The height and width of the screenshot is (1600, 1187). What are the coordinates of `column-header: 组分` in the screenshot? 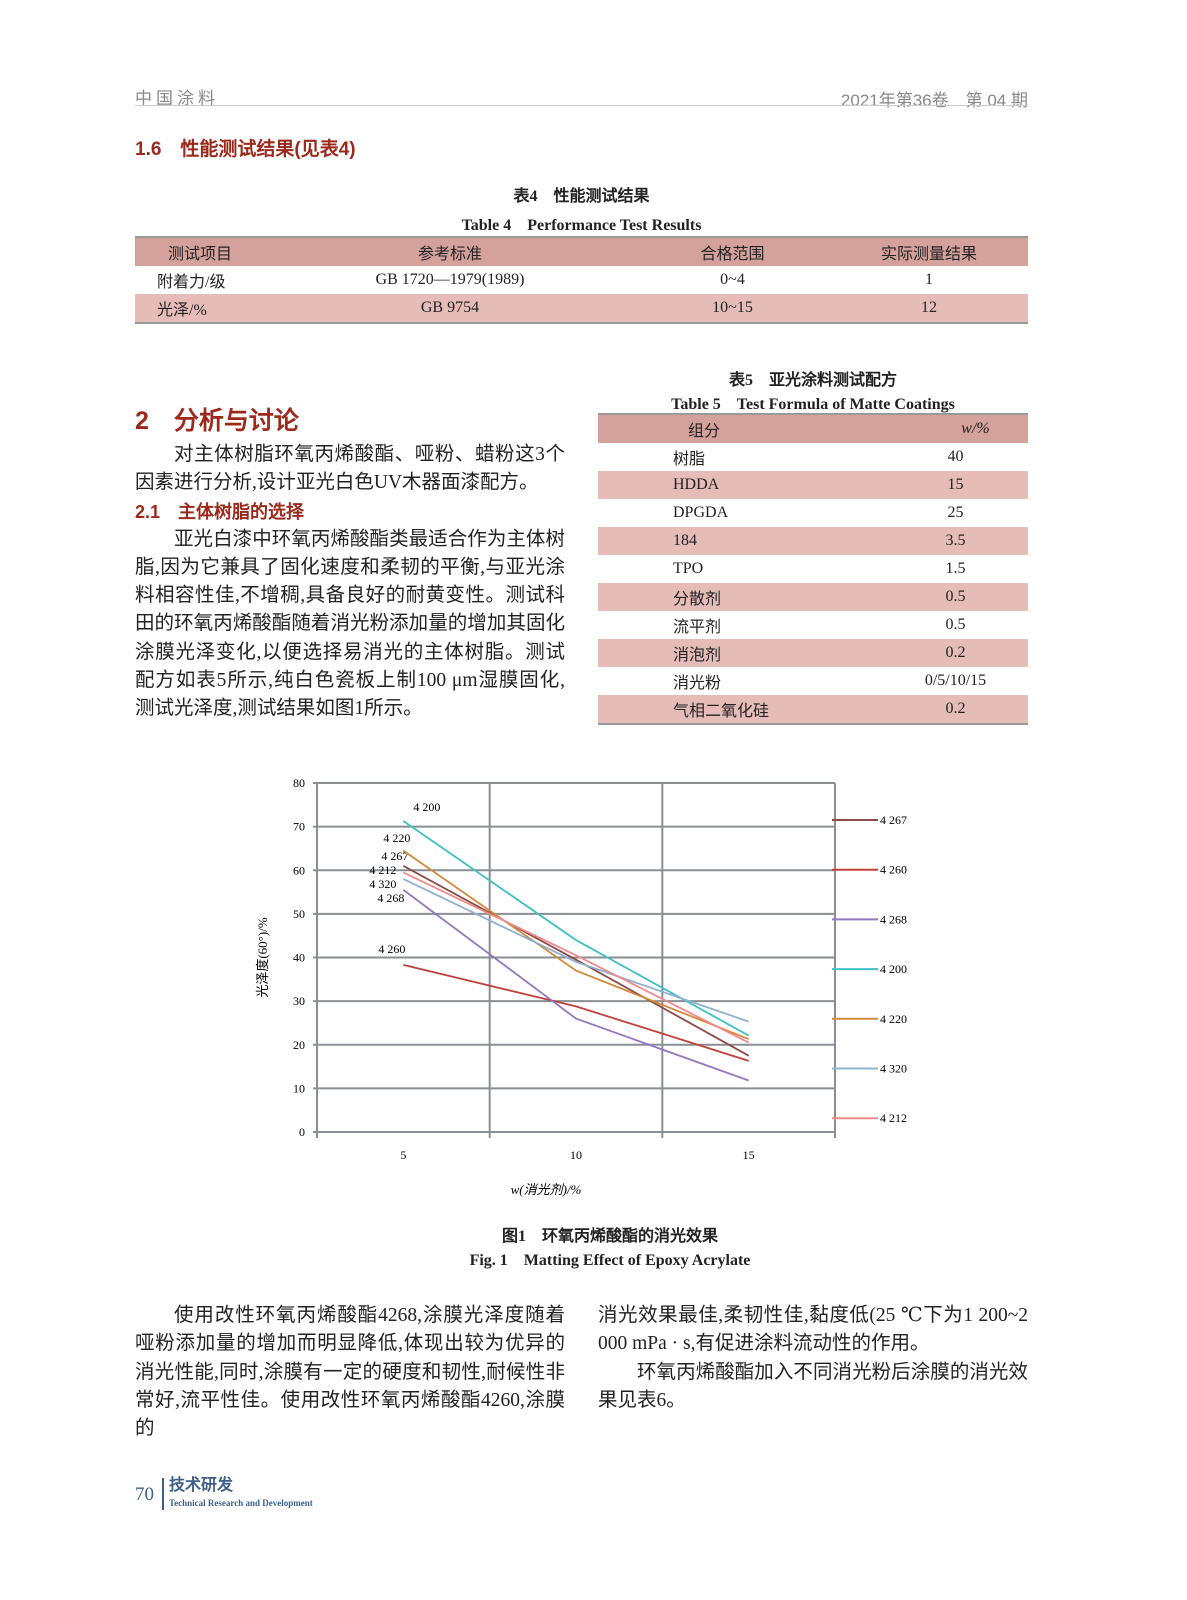 It's located at (704, 431).